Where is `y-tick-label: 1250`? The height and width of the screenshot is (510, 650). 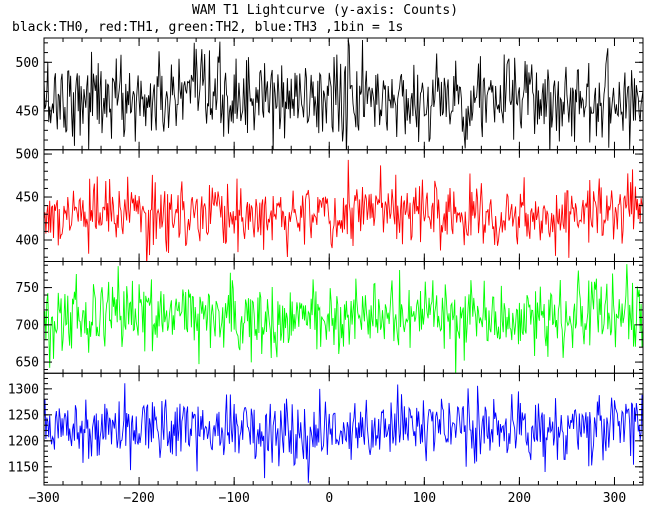 y-tick-label: 1250 is located at coordinates (23, 415).